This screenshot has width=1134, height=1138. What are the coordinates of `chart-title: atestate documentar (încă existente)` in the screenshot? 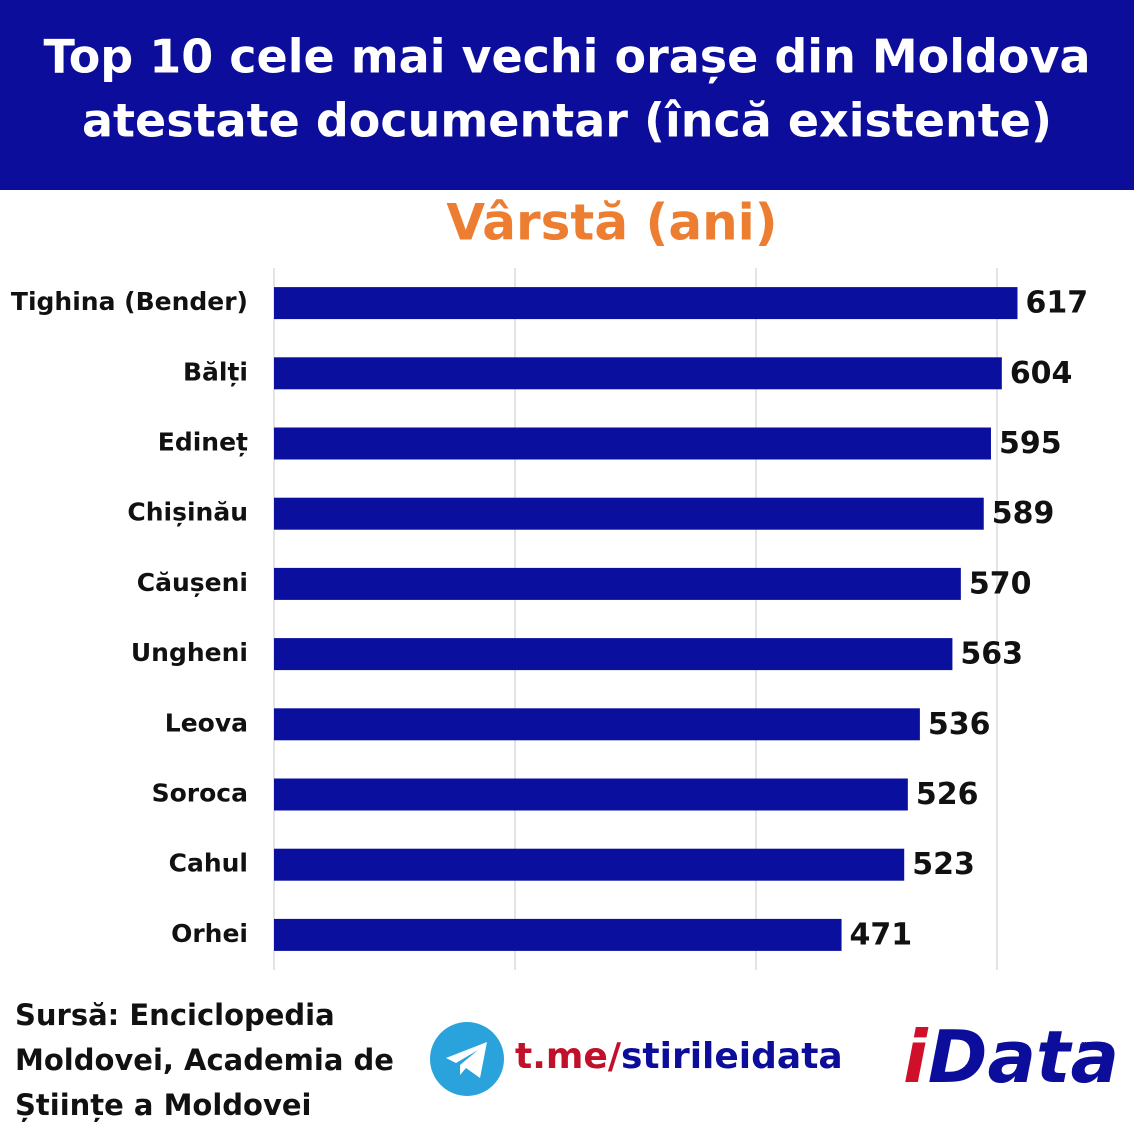 It's located at (567, 121).